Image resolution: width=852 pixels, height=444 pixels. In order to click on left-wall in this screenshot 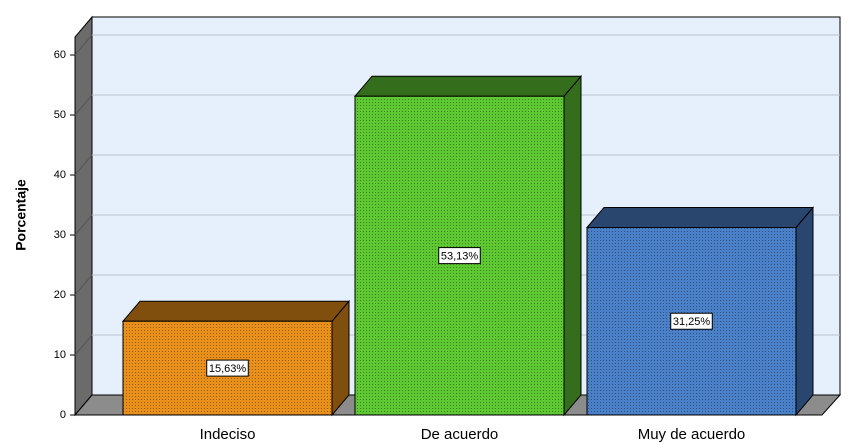, I will do `click(83, 216)`.